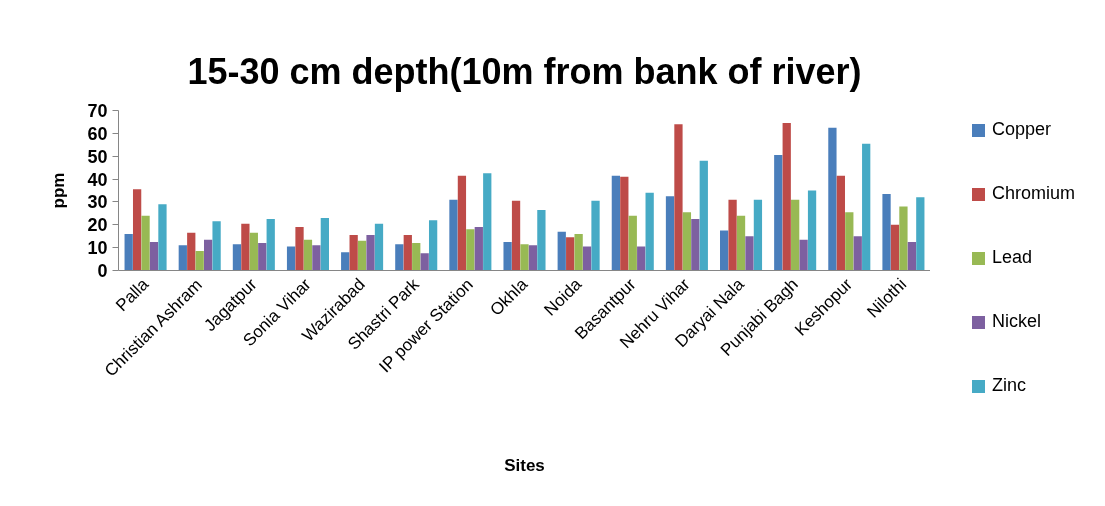  Describe the element at coordinates (1009, 386) in the screenshot. I see `legend-label: Zinc` at that location.